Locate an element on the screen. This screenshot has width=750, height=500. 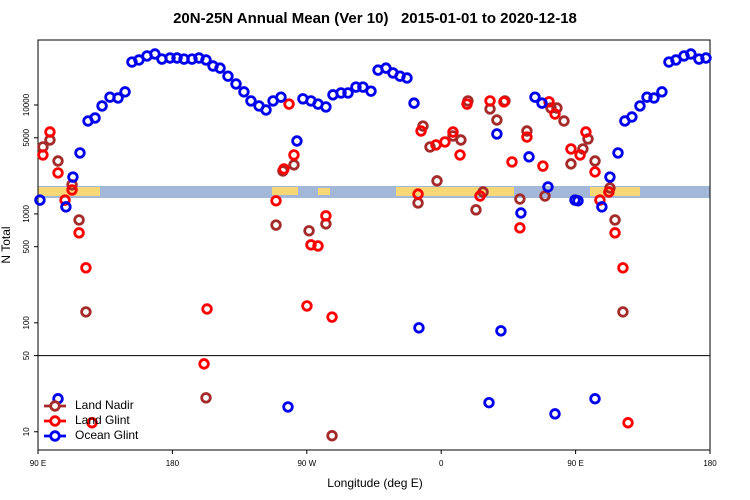
x-tick-label: 90 W is located at coordinates (306, 463).